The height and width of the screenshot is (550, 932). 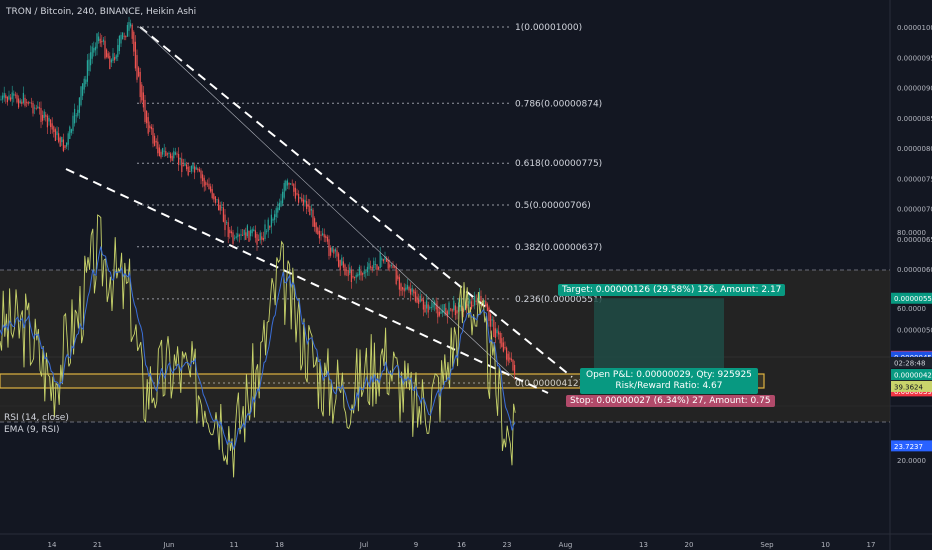 What do you see at coordinates (908, 387) in the screenshot?
I see `rsi-label: 39.3624` at bounding box center [908, 387].